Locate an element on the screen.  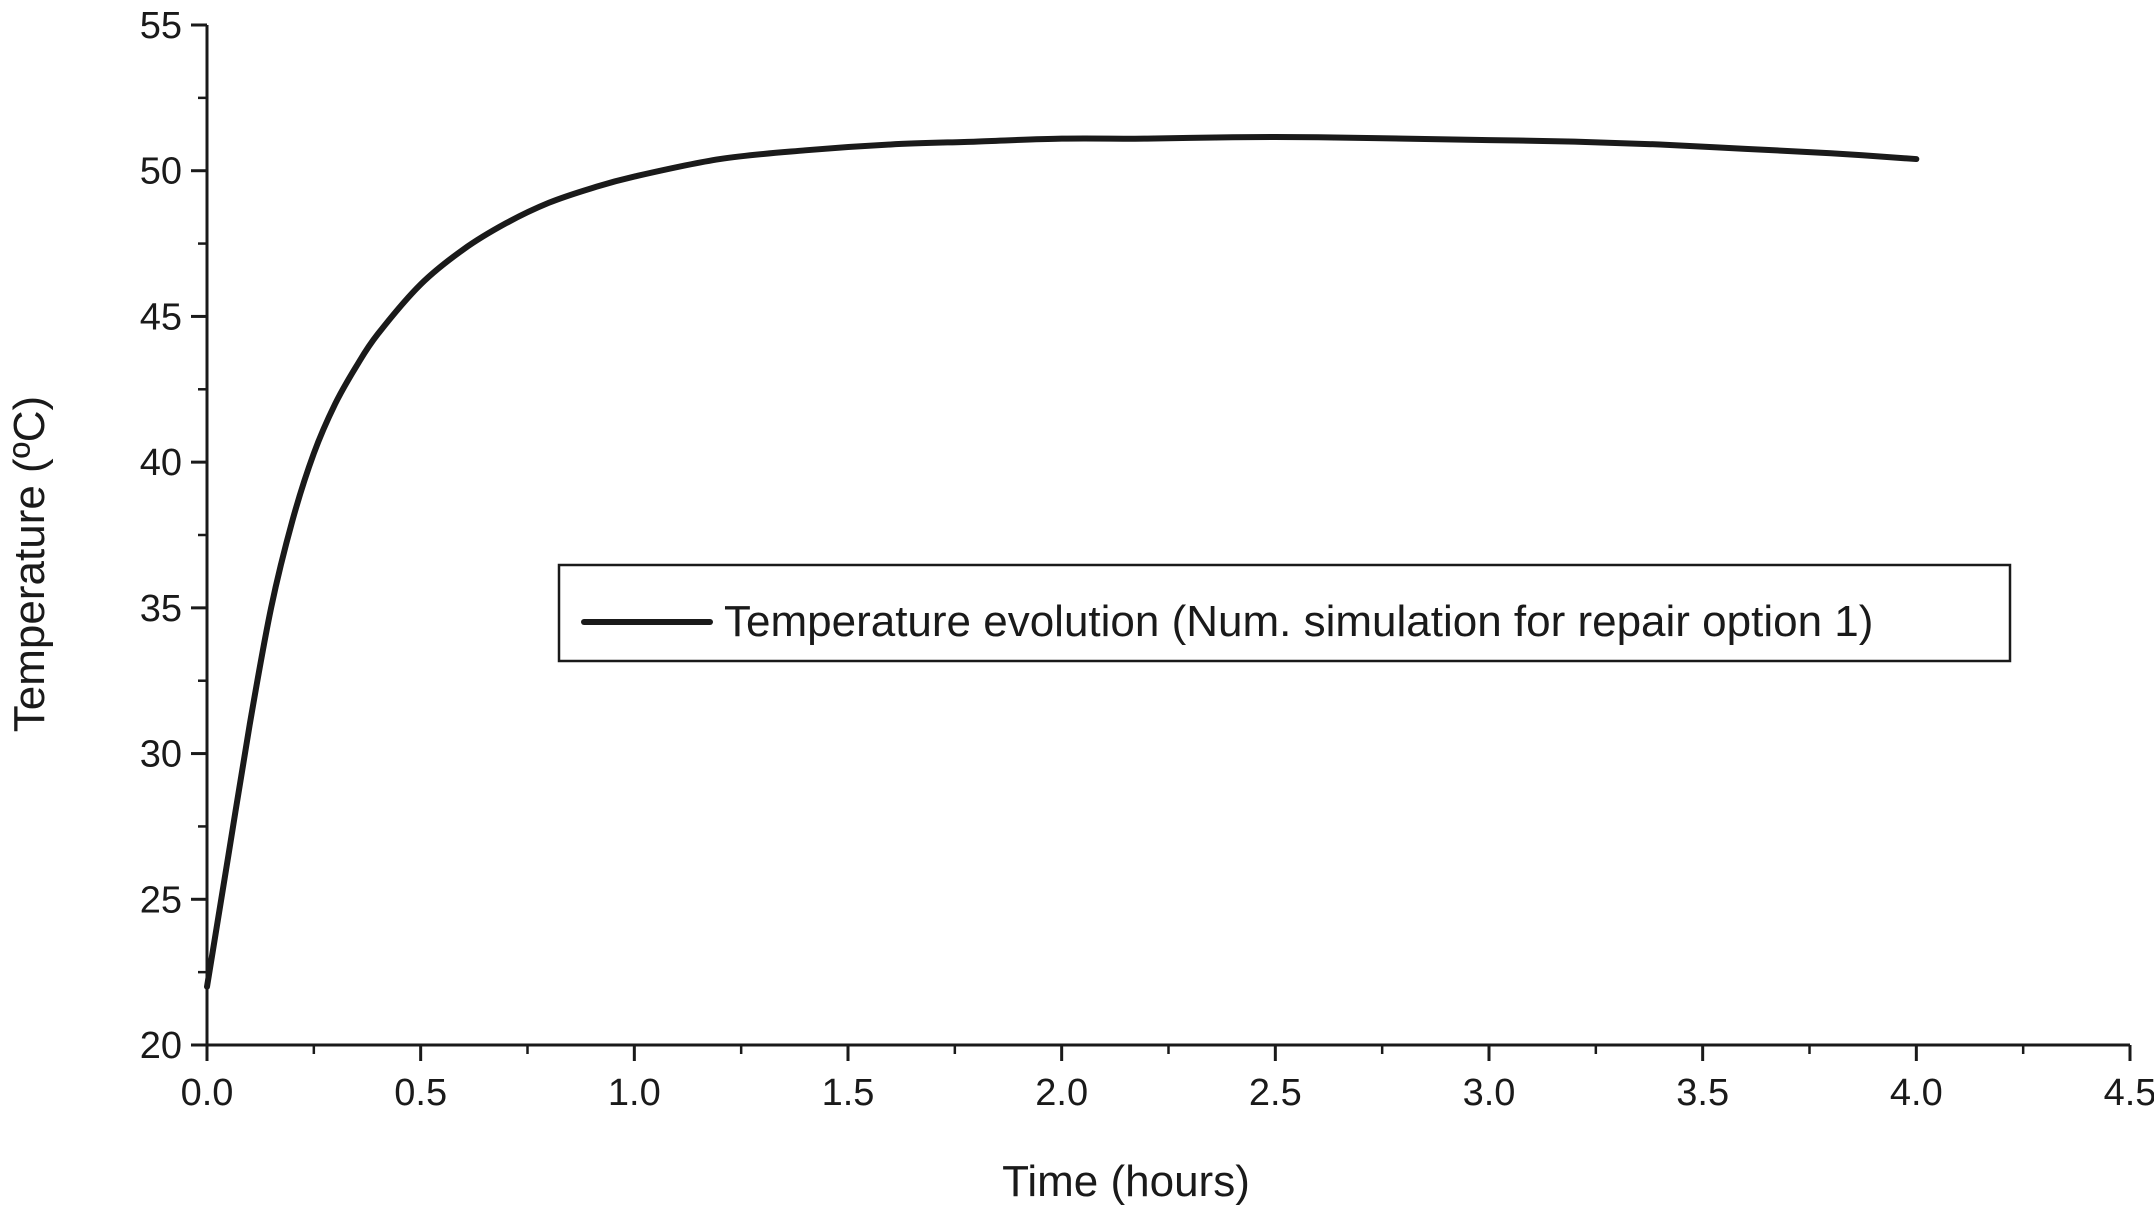
x-tick-label: 4.5 is located at coordinates (2129, 1093).